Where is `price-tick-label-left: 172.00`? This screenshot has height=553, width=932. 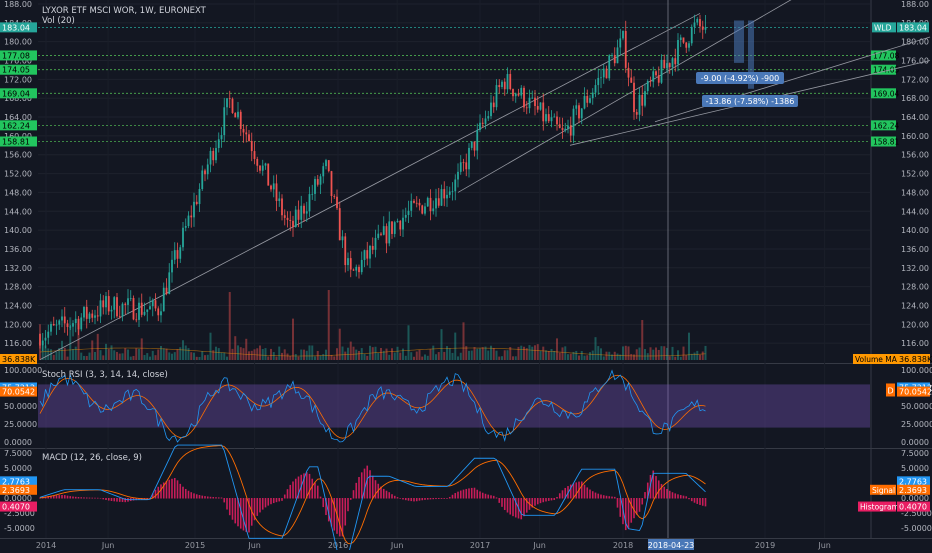
price-tick-label-left: 172.00 is located at coordinates (18, 79).